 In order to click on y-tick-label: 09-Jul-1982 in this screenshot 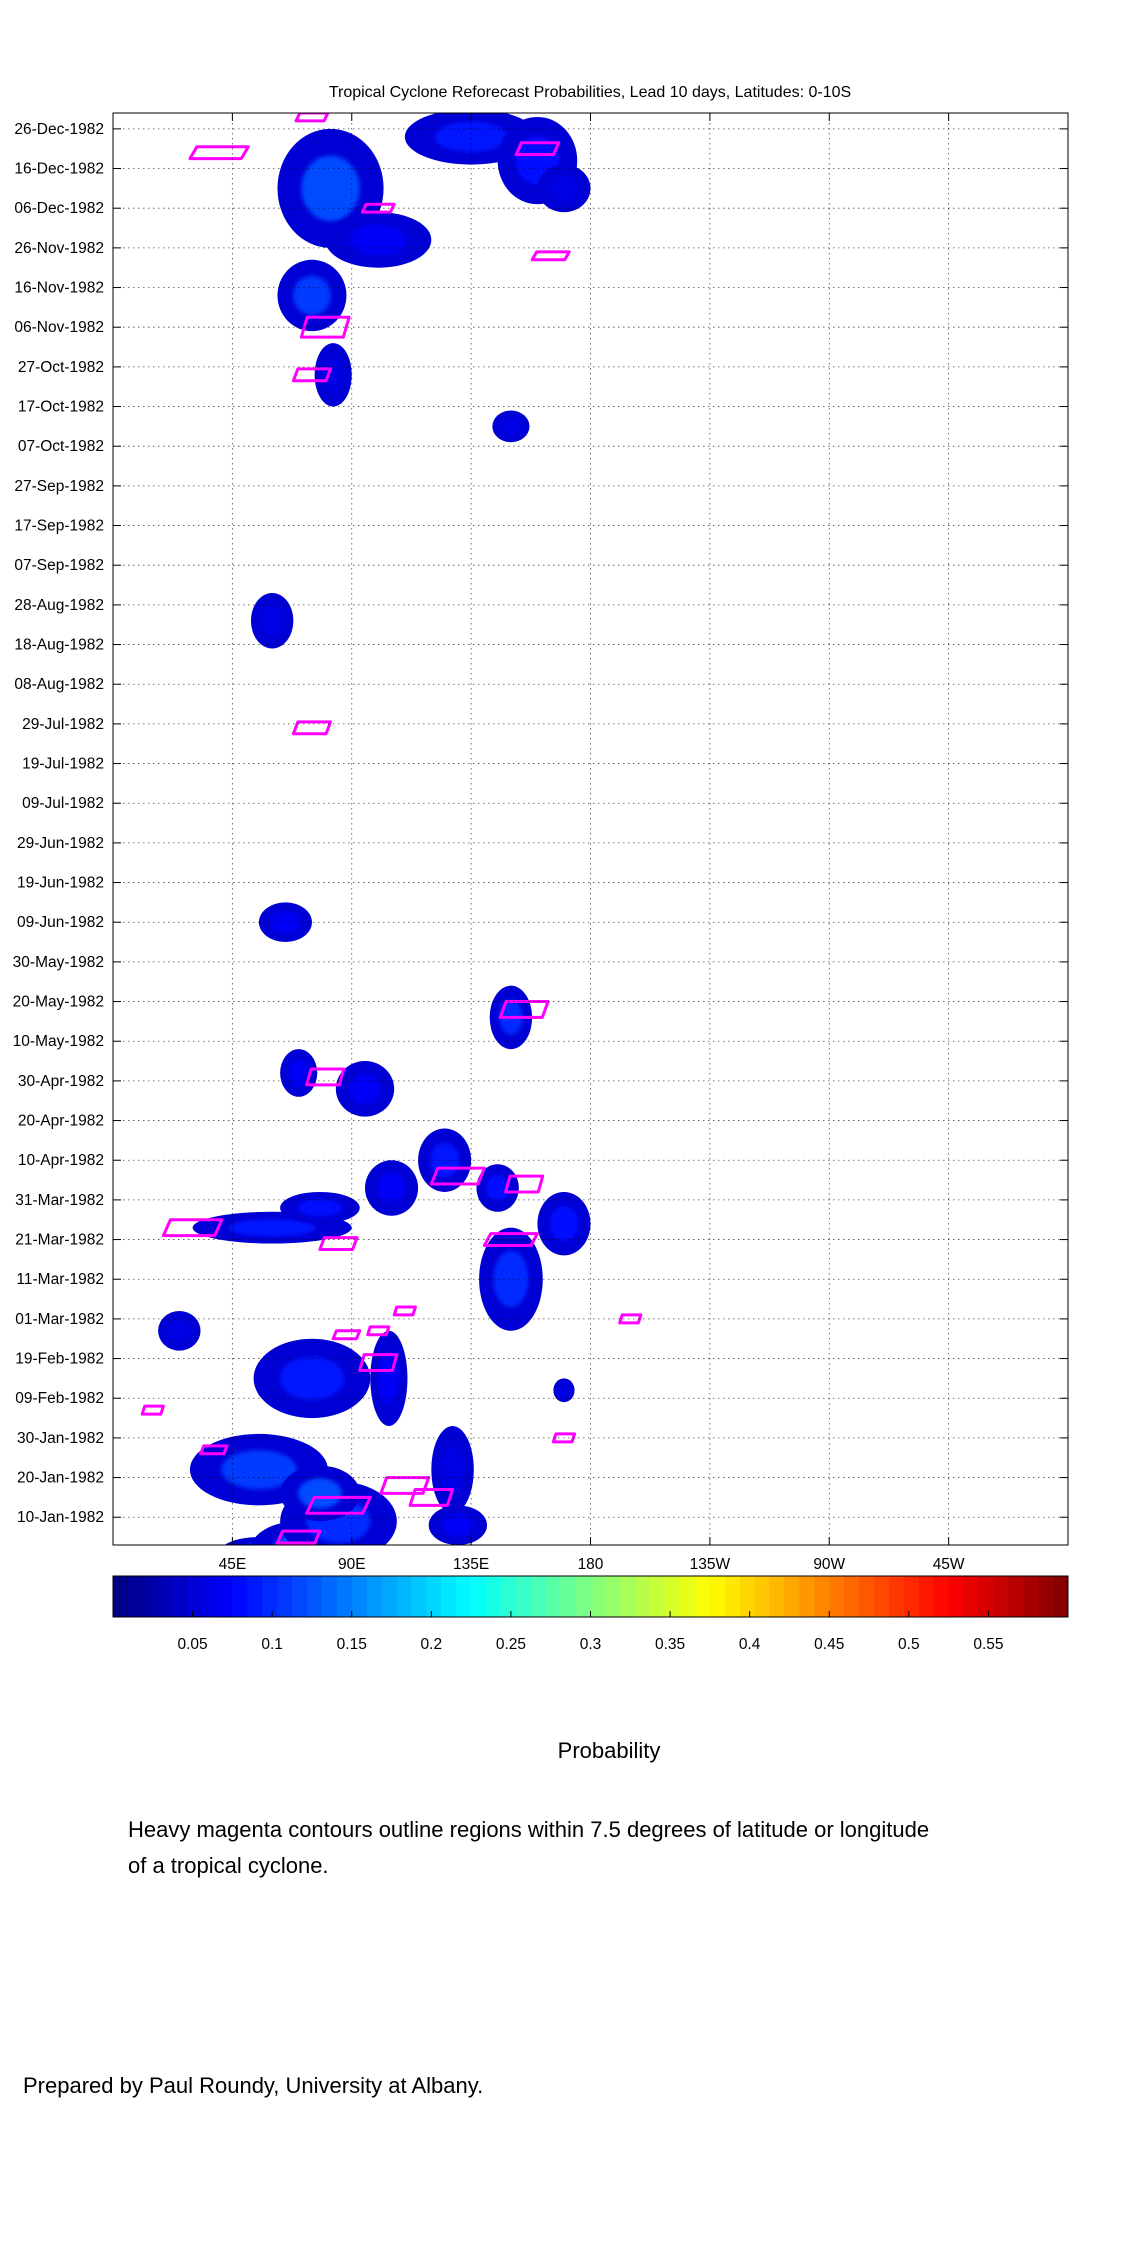, I will do `click(63, 803)`.